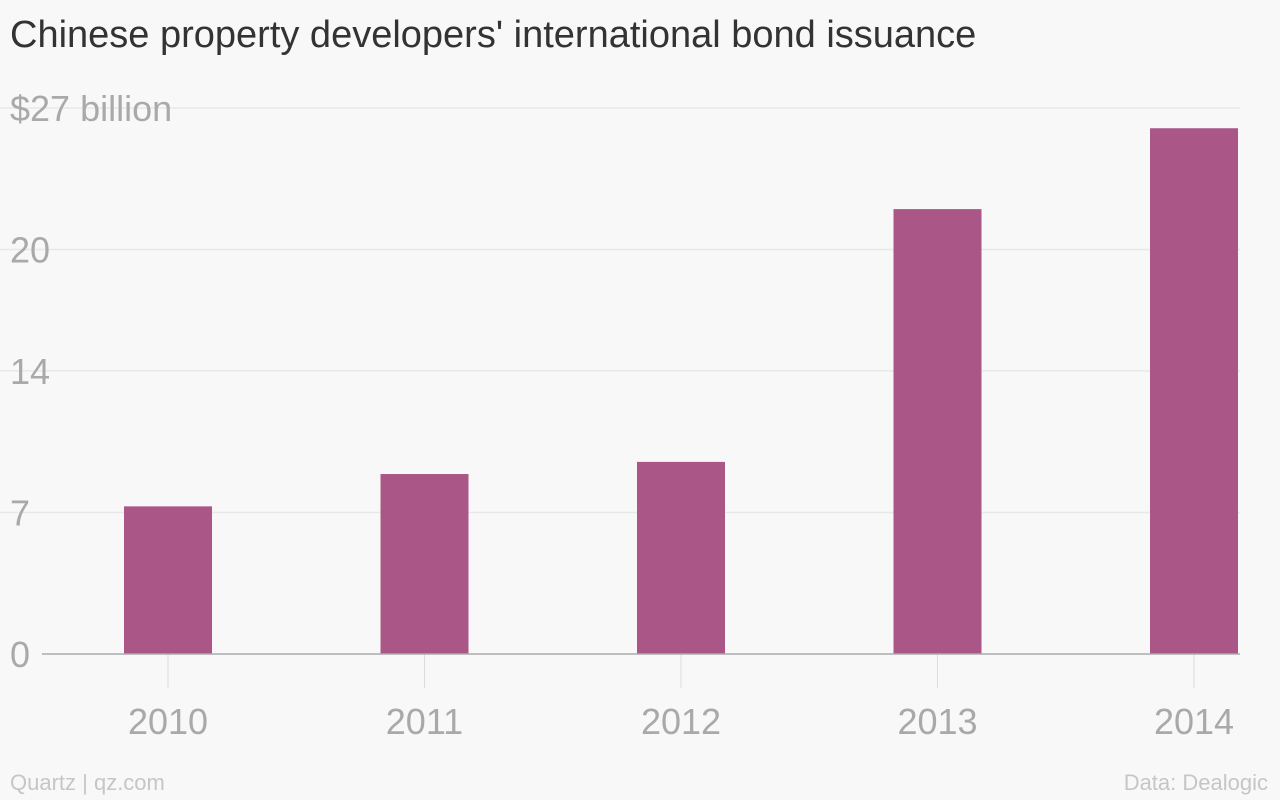 The image size is (1280, 800). I want to click on bar-2014, so click(1194, 391).